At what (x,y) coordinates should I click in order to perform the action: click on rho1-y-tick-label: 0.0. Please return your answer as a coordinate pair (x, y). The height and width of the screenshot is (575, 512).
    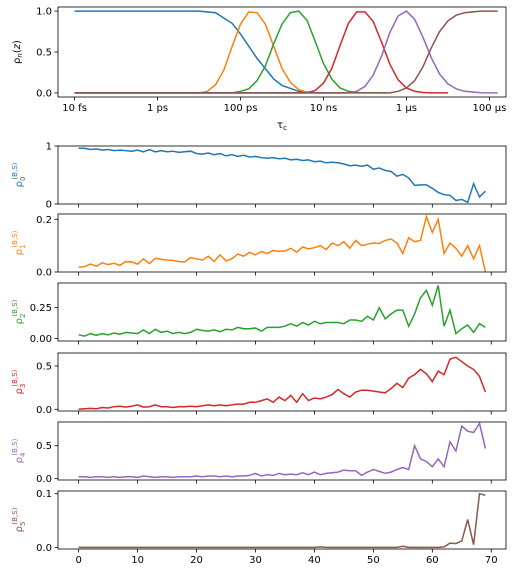
    Looking at the image, I should click on (44, 273).